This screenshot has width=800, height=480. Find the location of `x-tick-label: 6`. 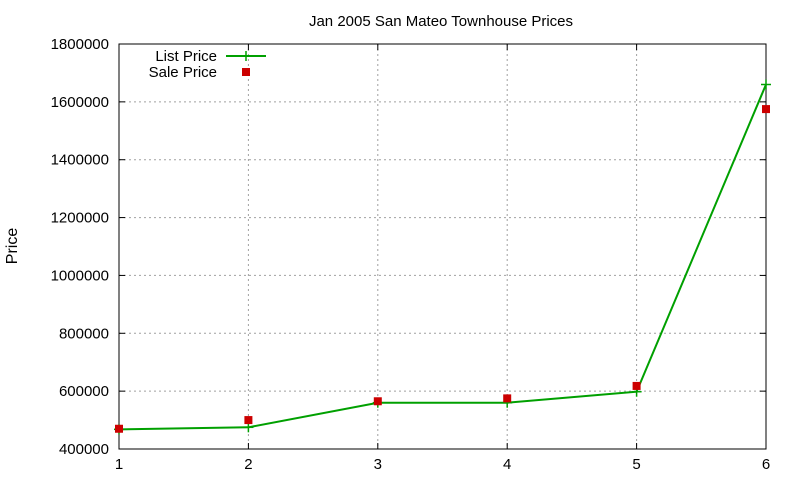

x-tick-label: 6 is located at coordinates (766, 464).